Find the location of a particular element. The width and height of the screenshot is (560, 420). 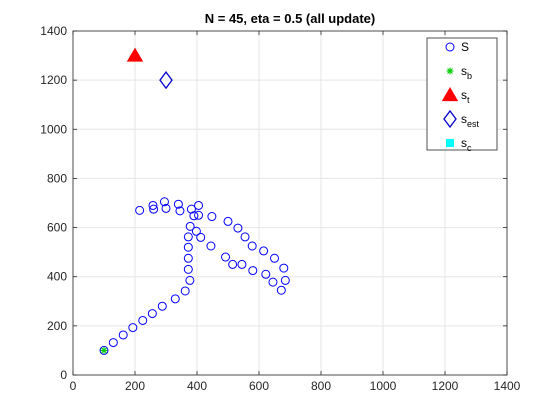

x-tick-label: 1000 is located at coordinates (383, 386).